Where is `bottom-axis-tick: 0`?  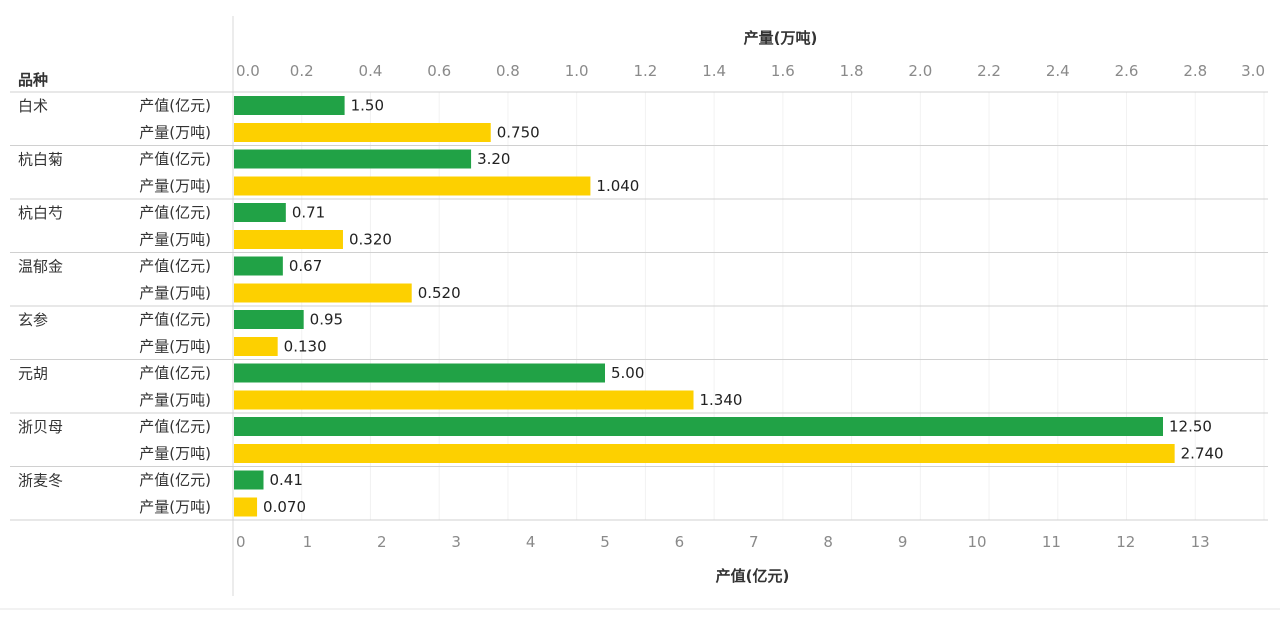 bottom-axis-tick: 0 is located at coordinates (241, 542).